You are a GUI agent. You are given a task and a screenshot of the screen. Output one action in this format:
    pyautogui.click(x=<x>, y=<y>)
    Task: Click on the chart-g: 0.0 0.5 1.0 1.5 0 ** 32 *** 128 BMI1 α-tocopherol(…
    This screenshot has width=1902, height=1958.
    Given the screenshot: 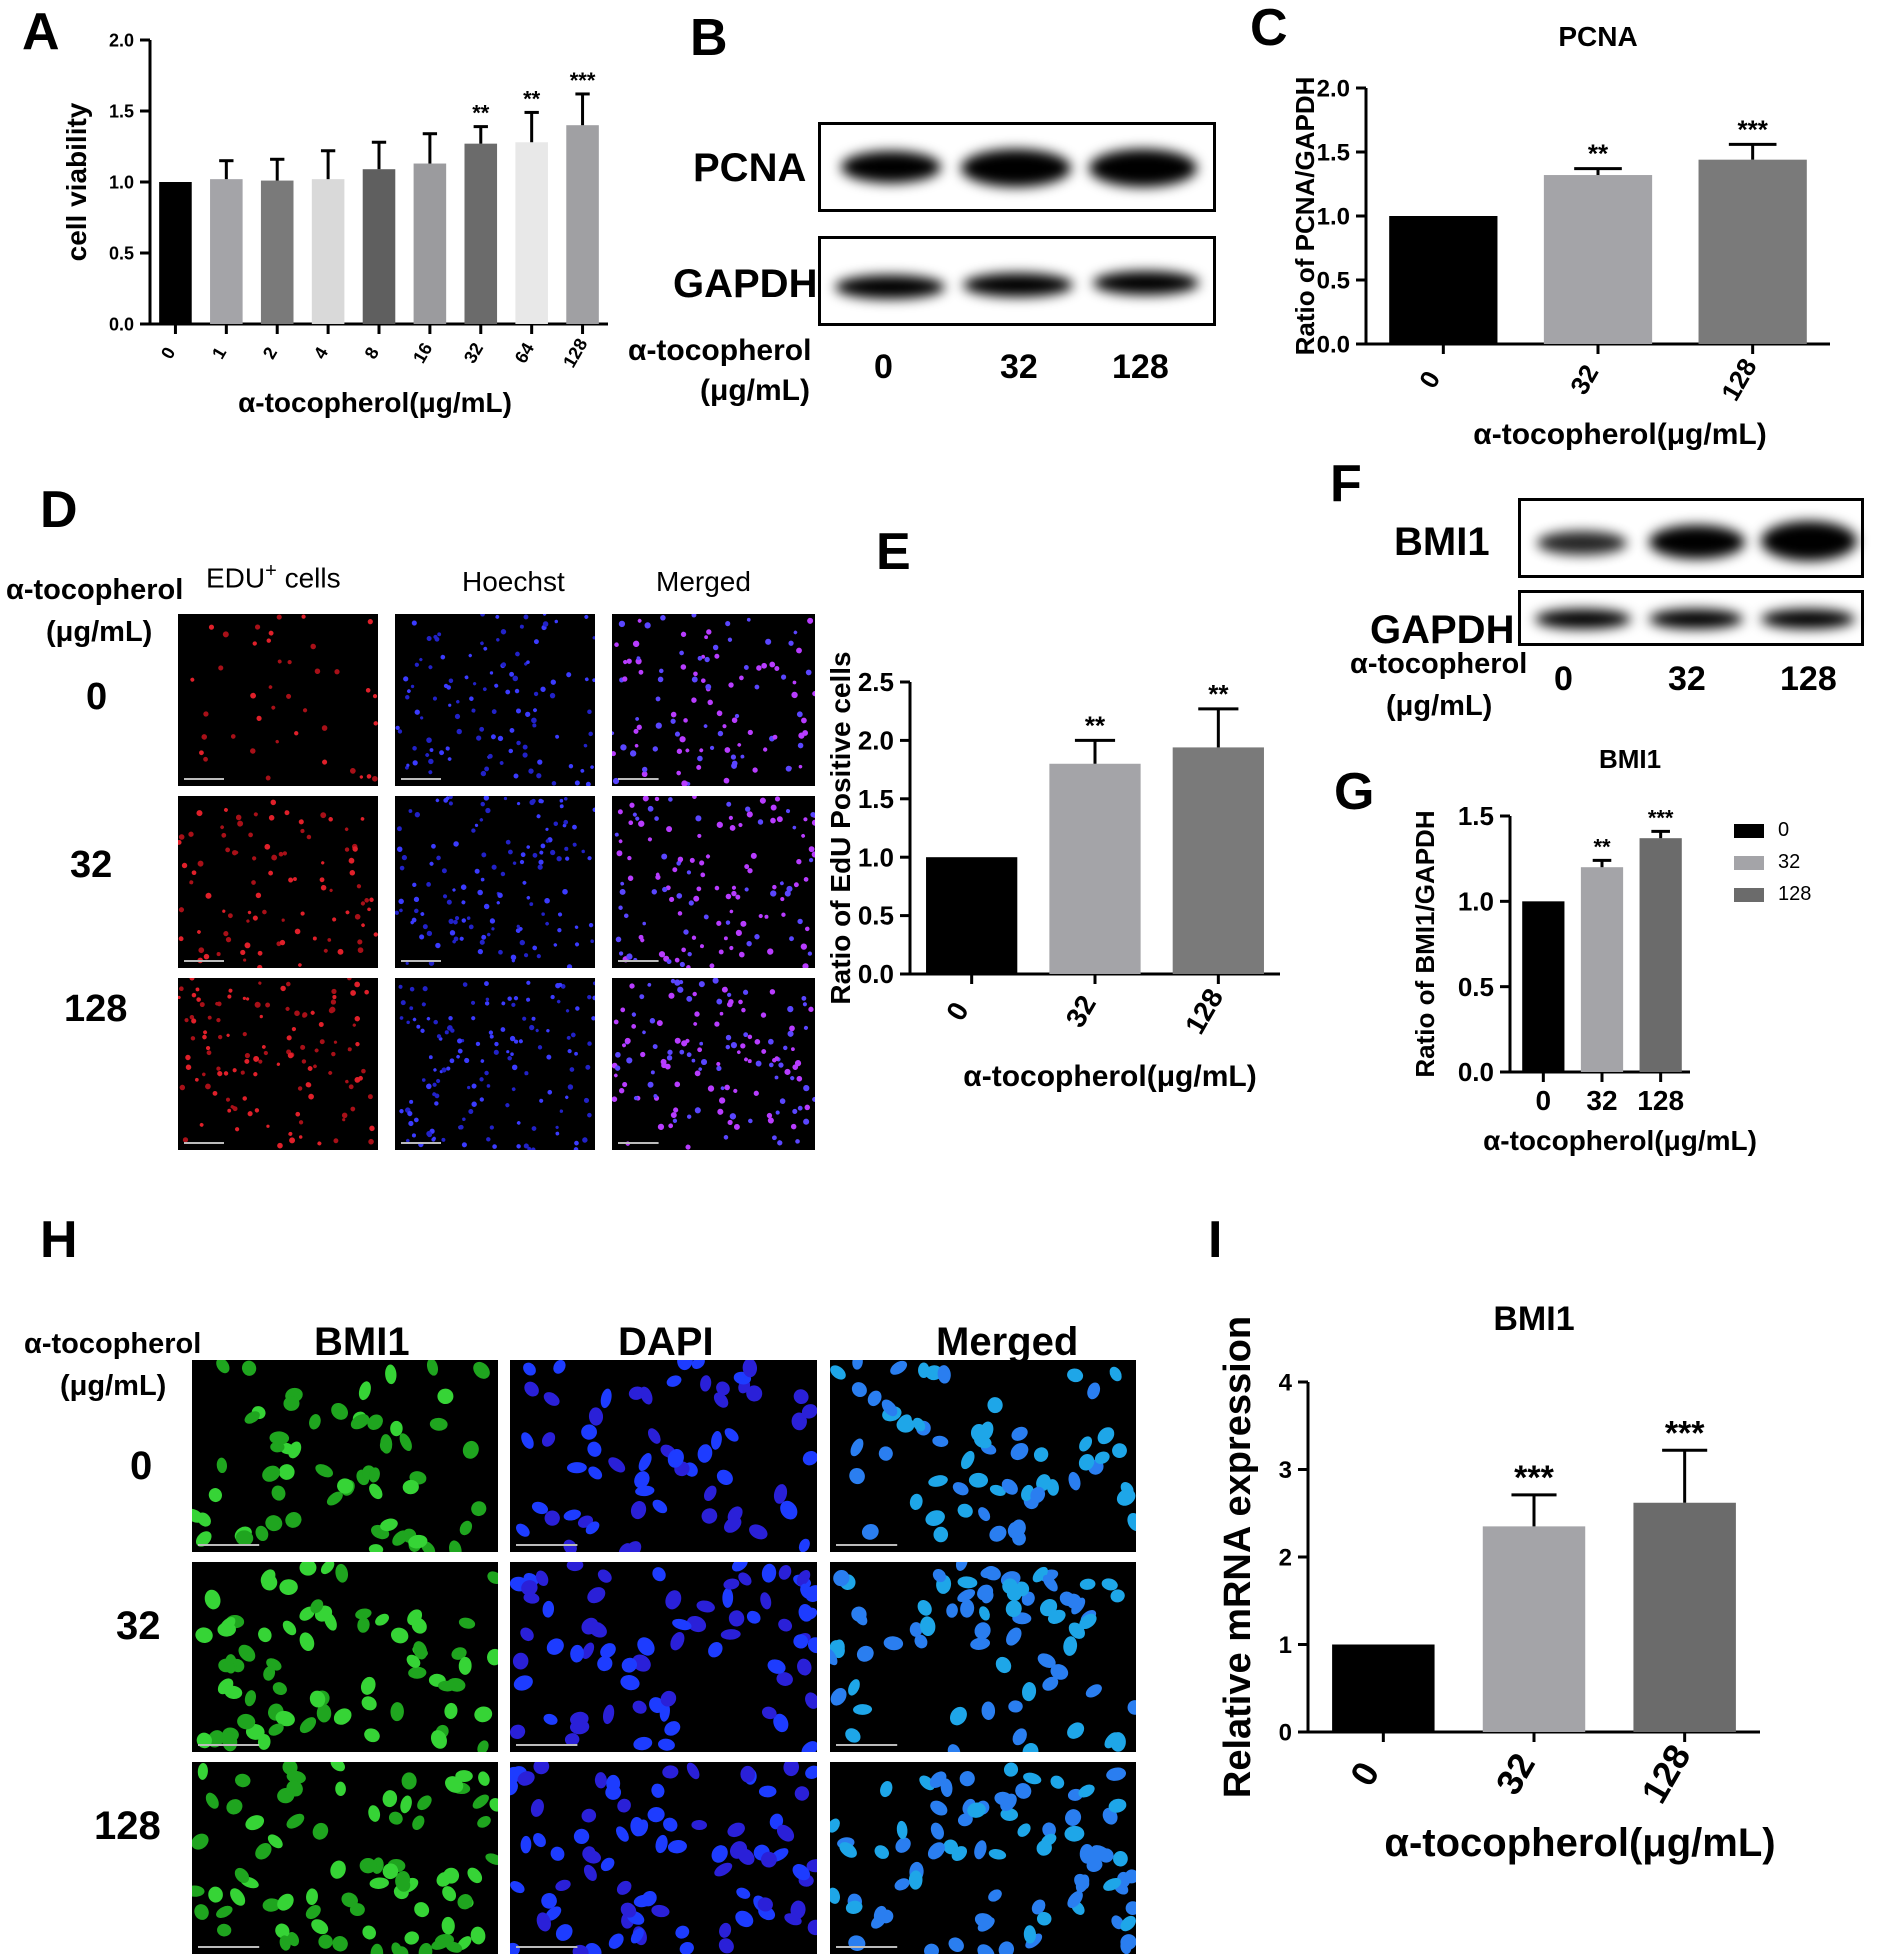 What is the action you would take?
    pyautogui.click(x=1610, y=950)
    